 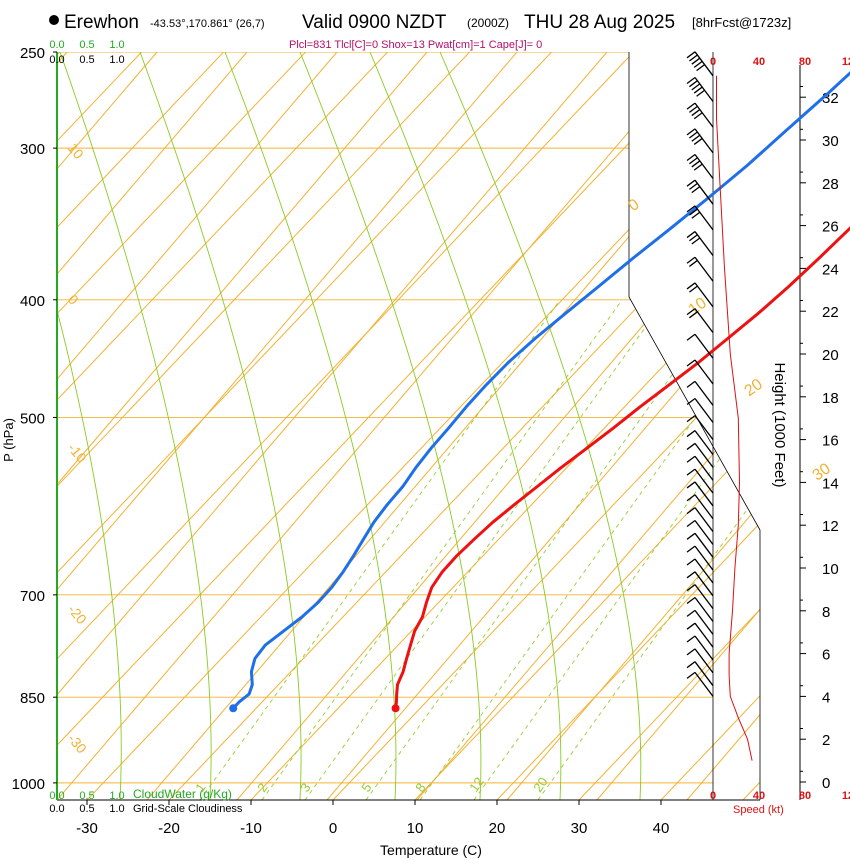 I want to click on height-tick-label: 6, so click(x=826, y=655).